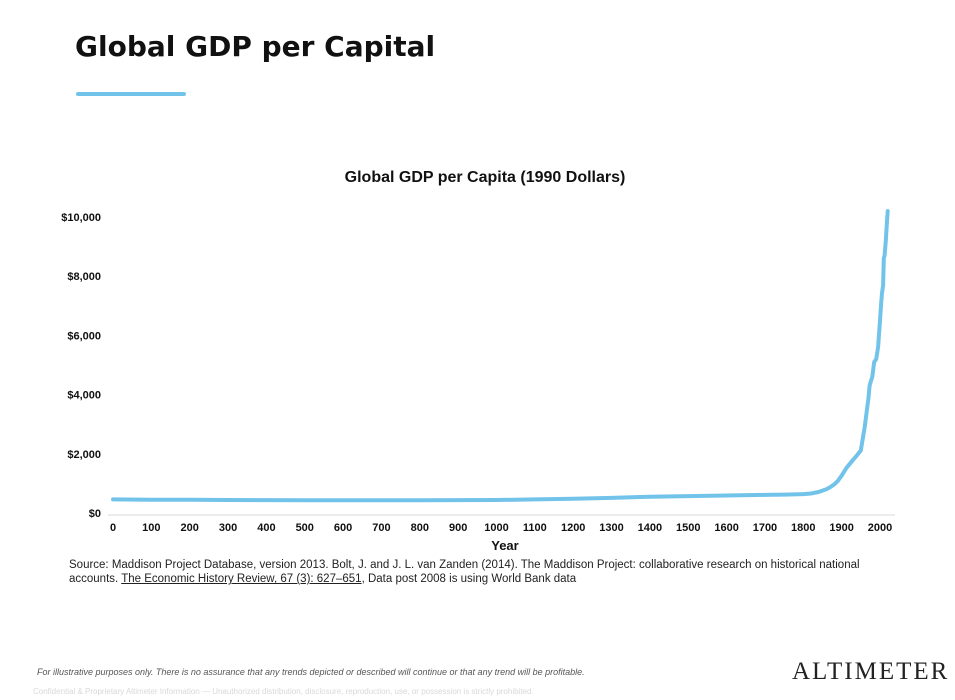 The image size is (955, 700). What do you see at coordinates (871, 671) in the screenshot?
I see `altimeter-logo: ALTIMETER` at bounding box center [871, 671].